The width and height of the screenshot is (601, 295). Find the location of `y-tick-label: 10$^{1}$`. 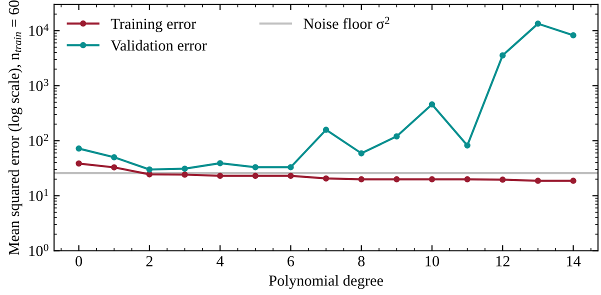

y-tick-label: 10$^{1}$ is located at coordinates (38, 195).